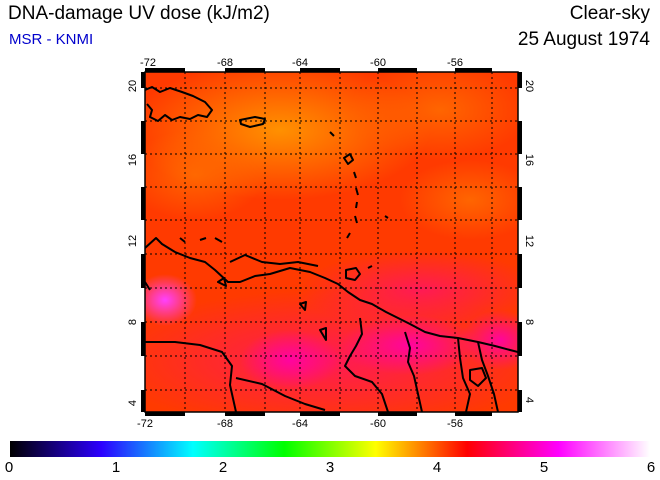  What do you see at coordinates (116, 467) in the screenshot?
I see `scale-label-1: 1` at bounding box center [116, 467].